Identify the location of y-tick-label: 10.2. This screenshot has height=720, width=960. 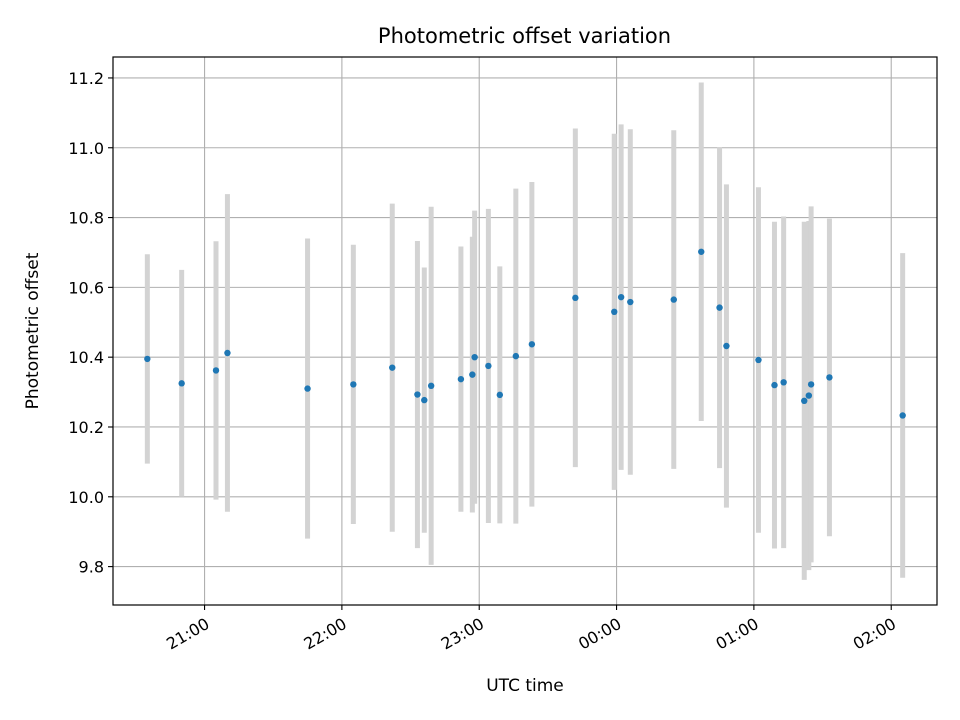
(86, 427).